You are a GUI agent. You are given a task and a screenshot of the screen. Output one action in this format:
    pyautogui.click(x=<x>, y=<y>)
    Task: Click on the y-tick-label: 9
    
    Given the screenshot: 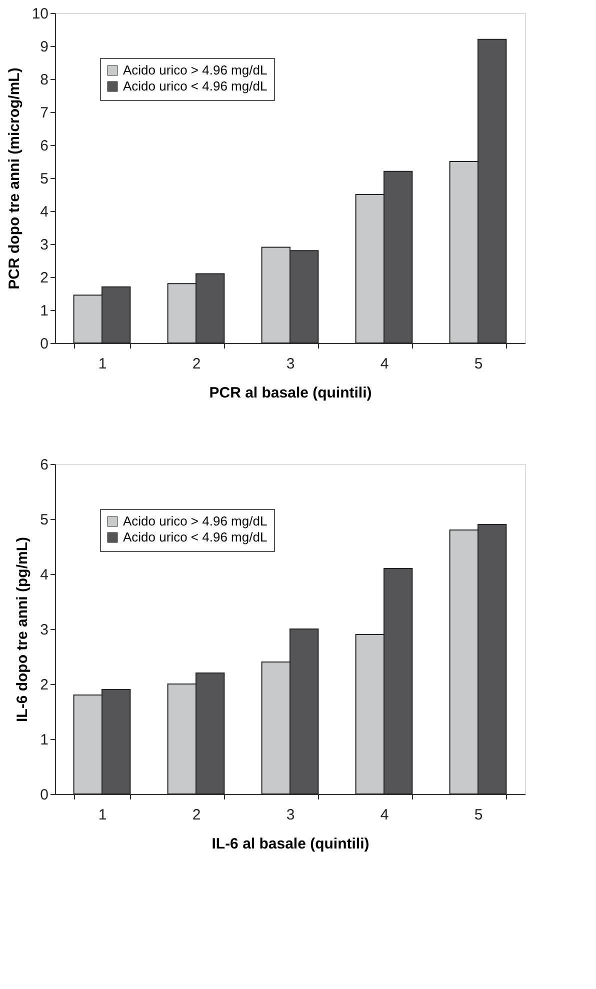 What is the action you would take?
    pyautogui.click(x=44, y=47)
    